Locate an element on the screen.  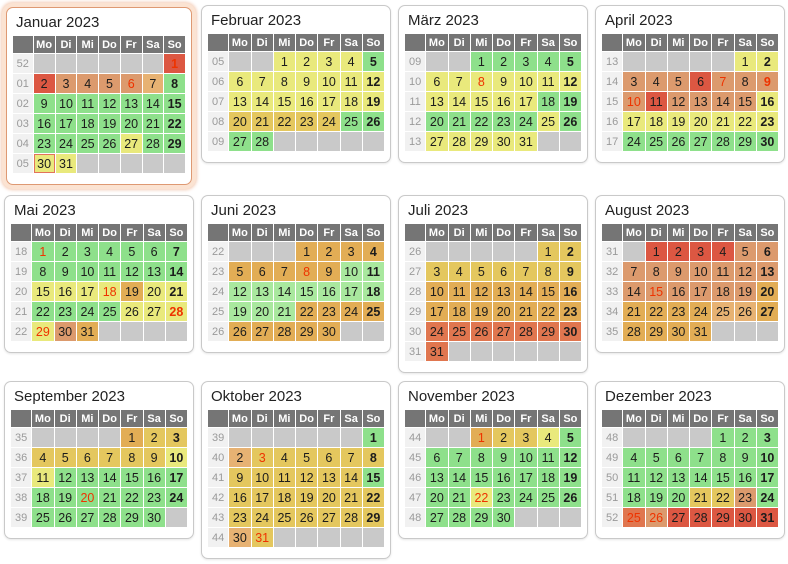
day-cell: 7 is located at coordinates (701, 457).